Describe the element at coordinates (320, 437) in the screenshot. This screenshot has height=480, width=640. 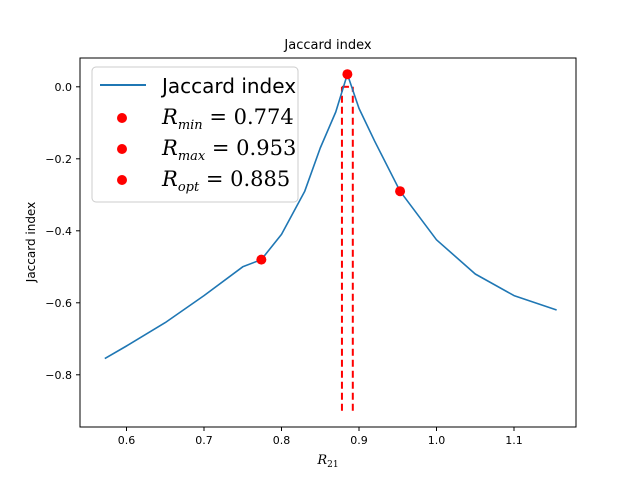
I see `x-axis-ticks: 0.6 0.7 0.8 0.9 1.0 1.1` at that location.